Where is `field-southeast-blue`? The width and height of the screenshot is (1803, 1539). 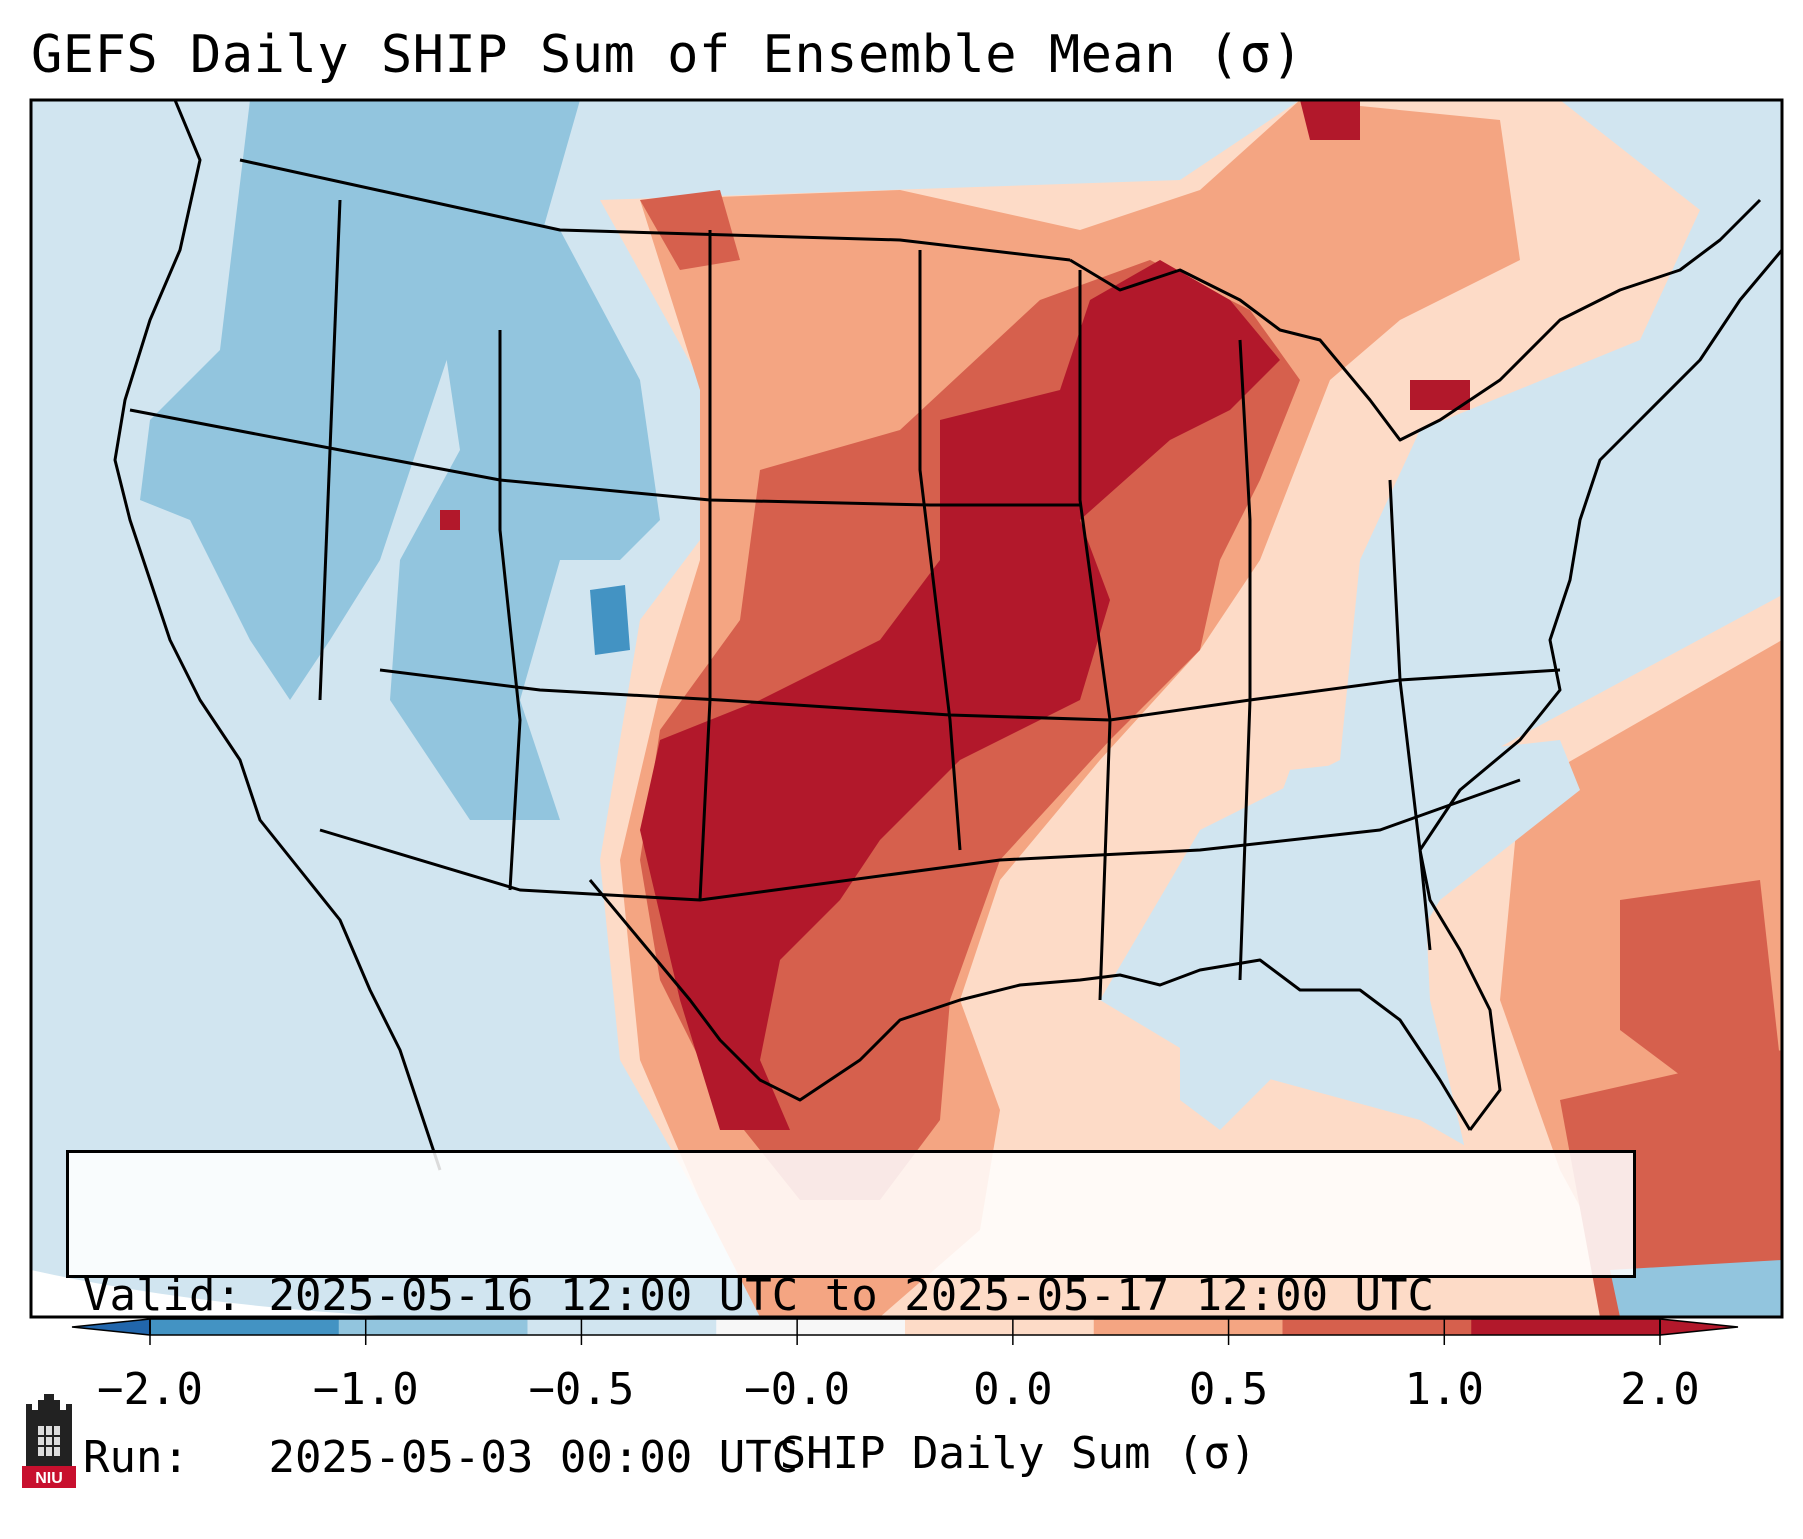
field-southeast-blue is located at coordinates (1415, 870).